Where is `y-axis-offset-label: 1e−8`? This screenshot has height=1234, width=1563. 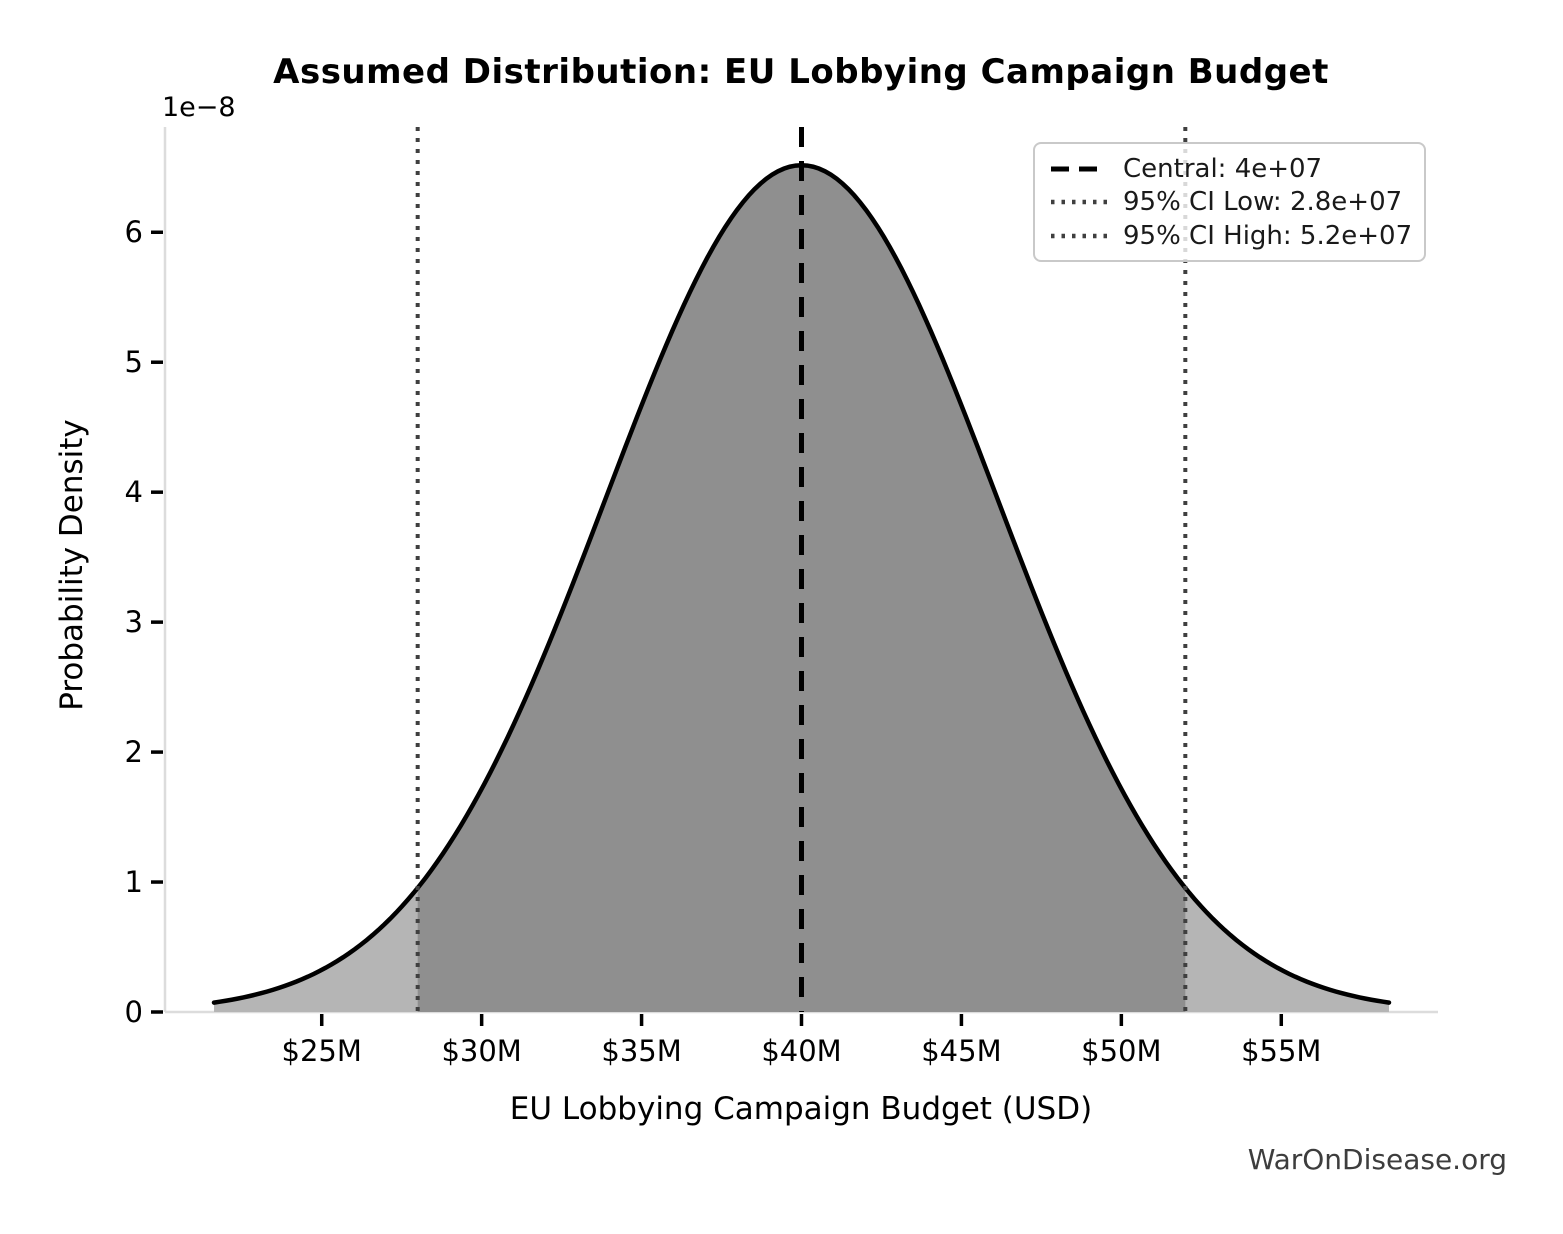 y-axis-offset-label: 1e−8 is located at coordinates (199, 107).